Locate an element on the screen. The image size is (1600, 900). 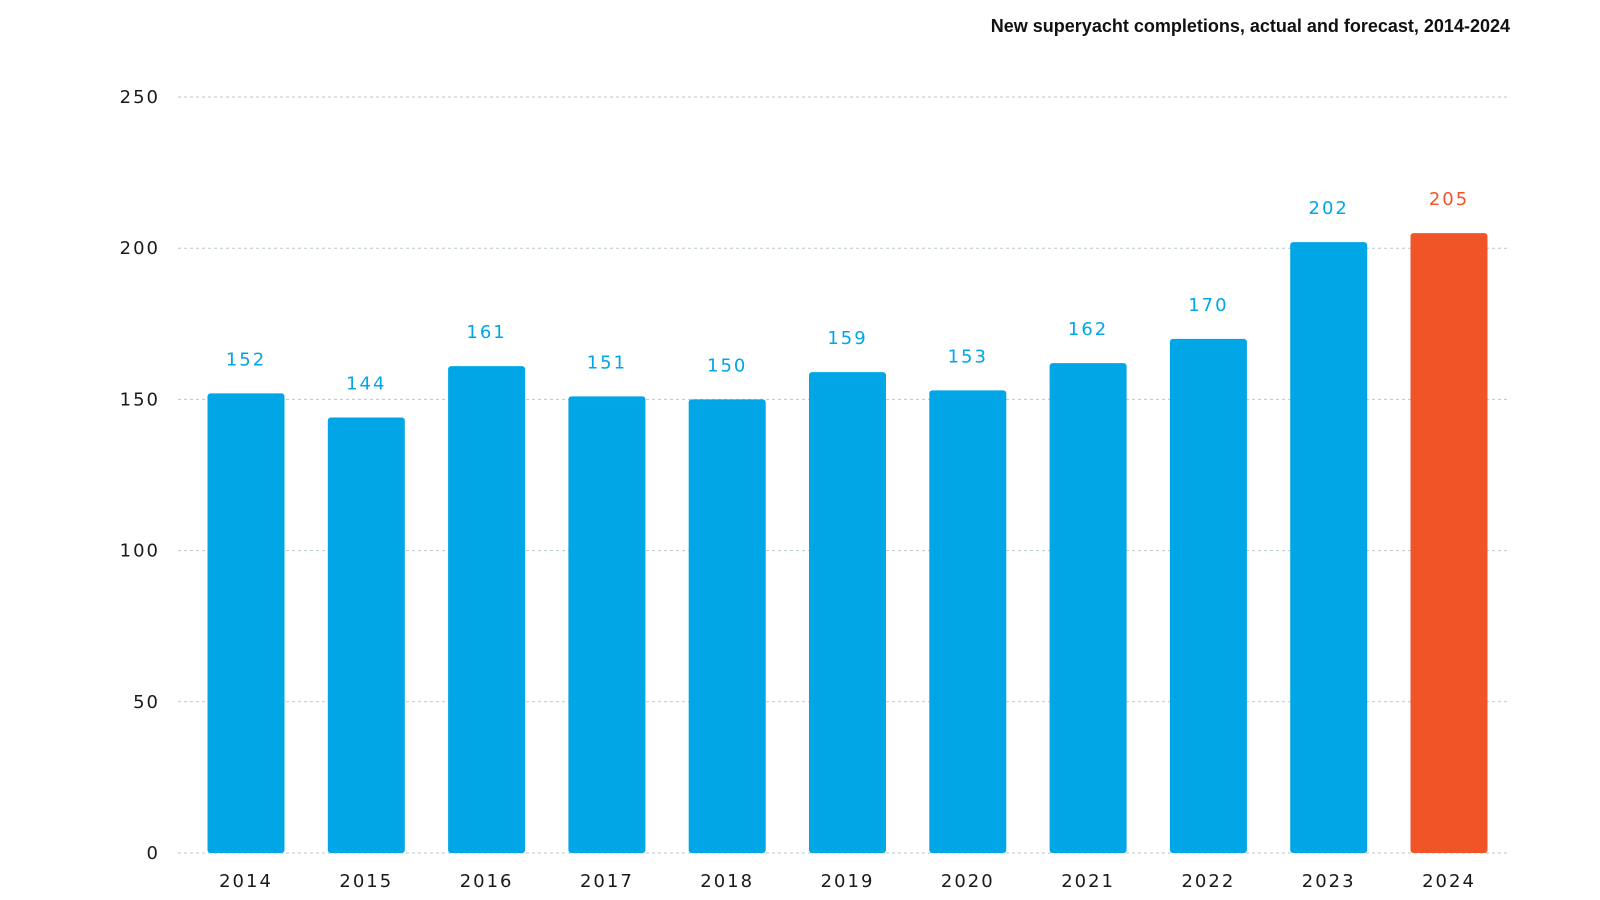
y-tick-label: 100 is located at coordinates (140, 551).